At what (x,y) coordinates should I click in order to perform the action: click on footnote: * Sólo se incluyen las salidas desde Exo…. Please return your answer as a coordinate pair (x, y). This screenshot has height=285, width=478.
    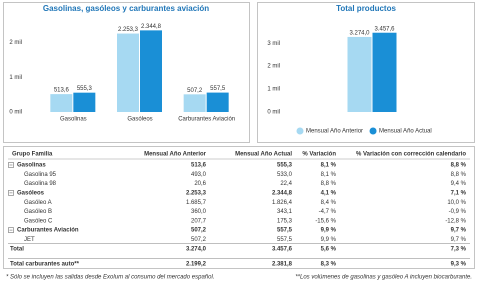
    Looking at the image, I should click on (110, 278).